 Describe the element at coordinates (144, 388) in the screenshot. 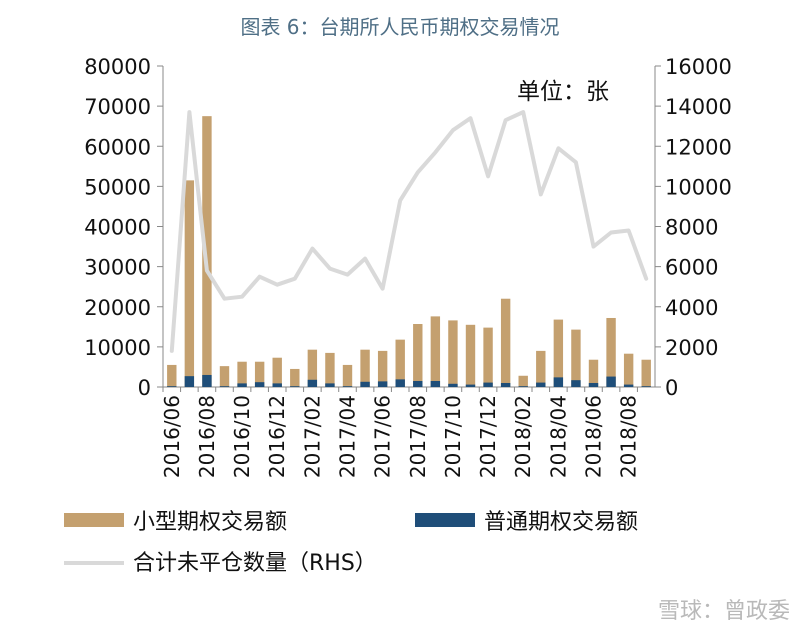

I see `left-tick-label: 0` at that location.